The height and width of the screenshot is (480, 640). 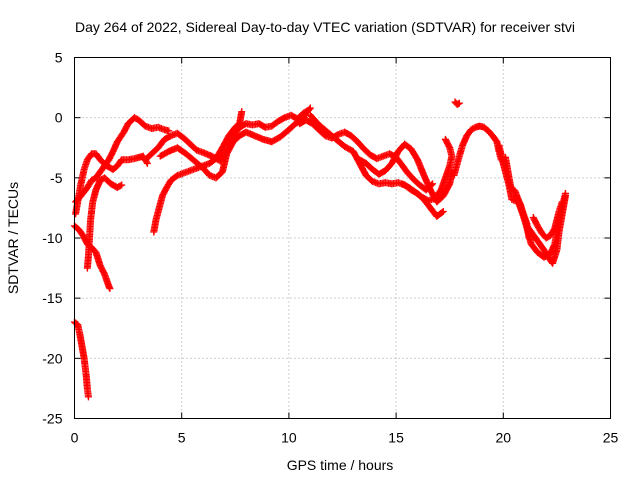 I want to click on y-tick-label: -5, so click(x=56, y=178).